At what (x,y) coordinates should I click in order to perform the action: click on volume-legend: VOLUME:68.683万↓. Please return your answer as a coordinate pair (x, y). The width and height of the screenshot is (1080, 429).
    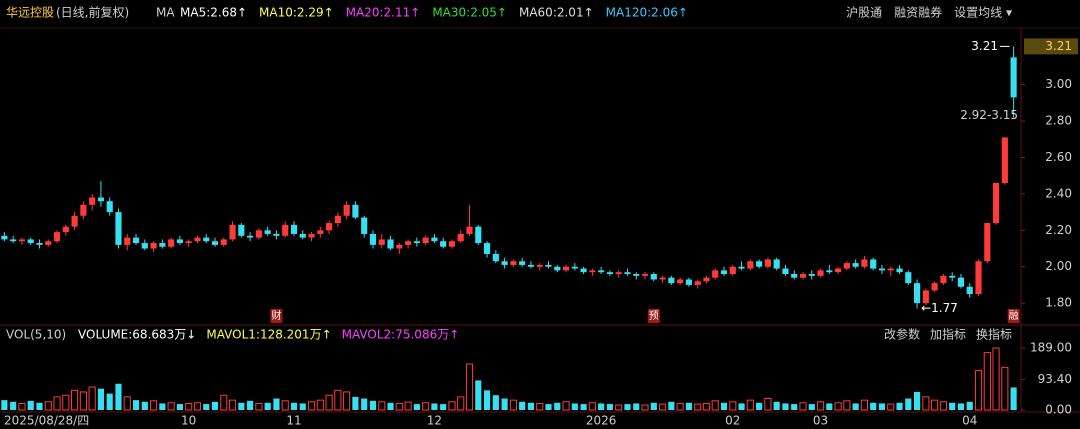
    Looking at the image, I should click on (137, 335).